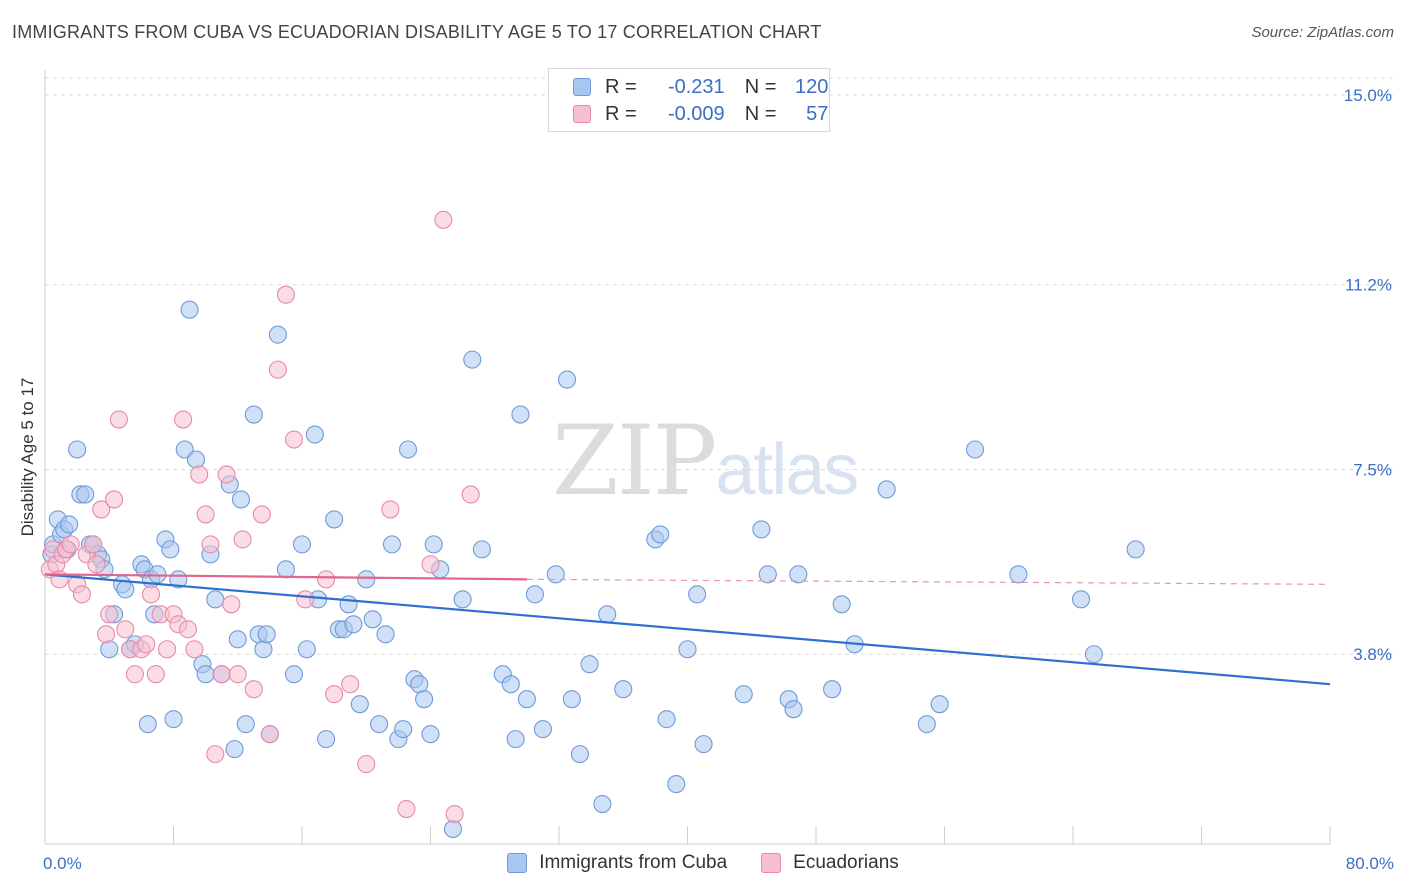 This screenshot has height=892, width=1406. What do you see at coordinates (687, 629) in the screenshot?
I see `cuba-trend-line` at bounding box center [687, 629].